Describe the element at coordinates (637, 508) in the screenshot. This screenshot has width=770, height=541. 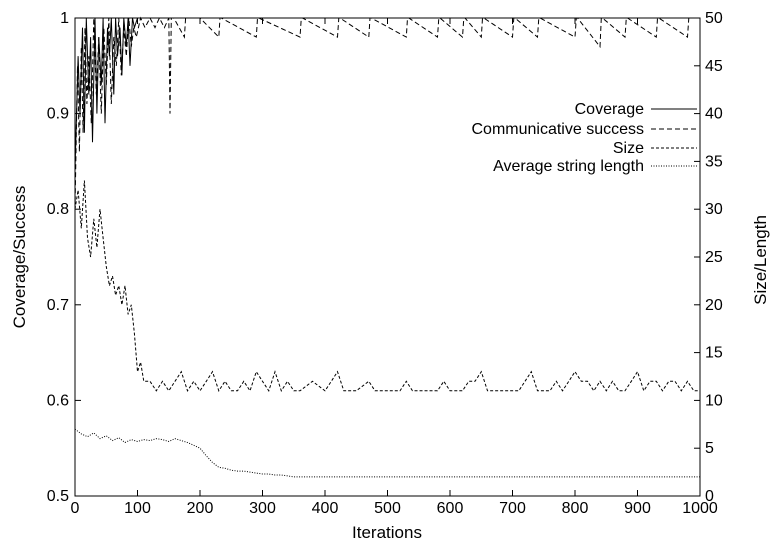
I see `x-tick-label: 900` at that location.